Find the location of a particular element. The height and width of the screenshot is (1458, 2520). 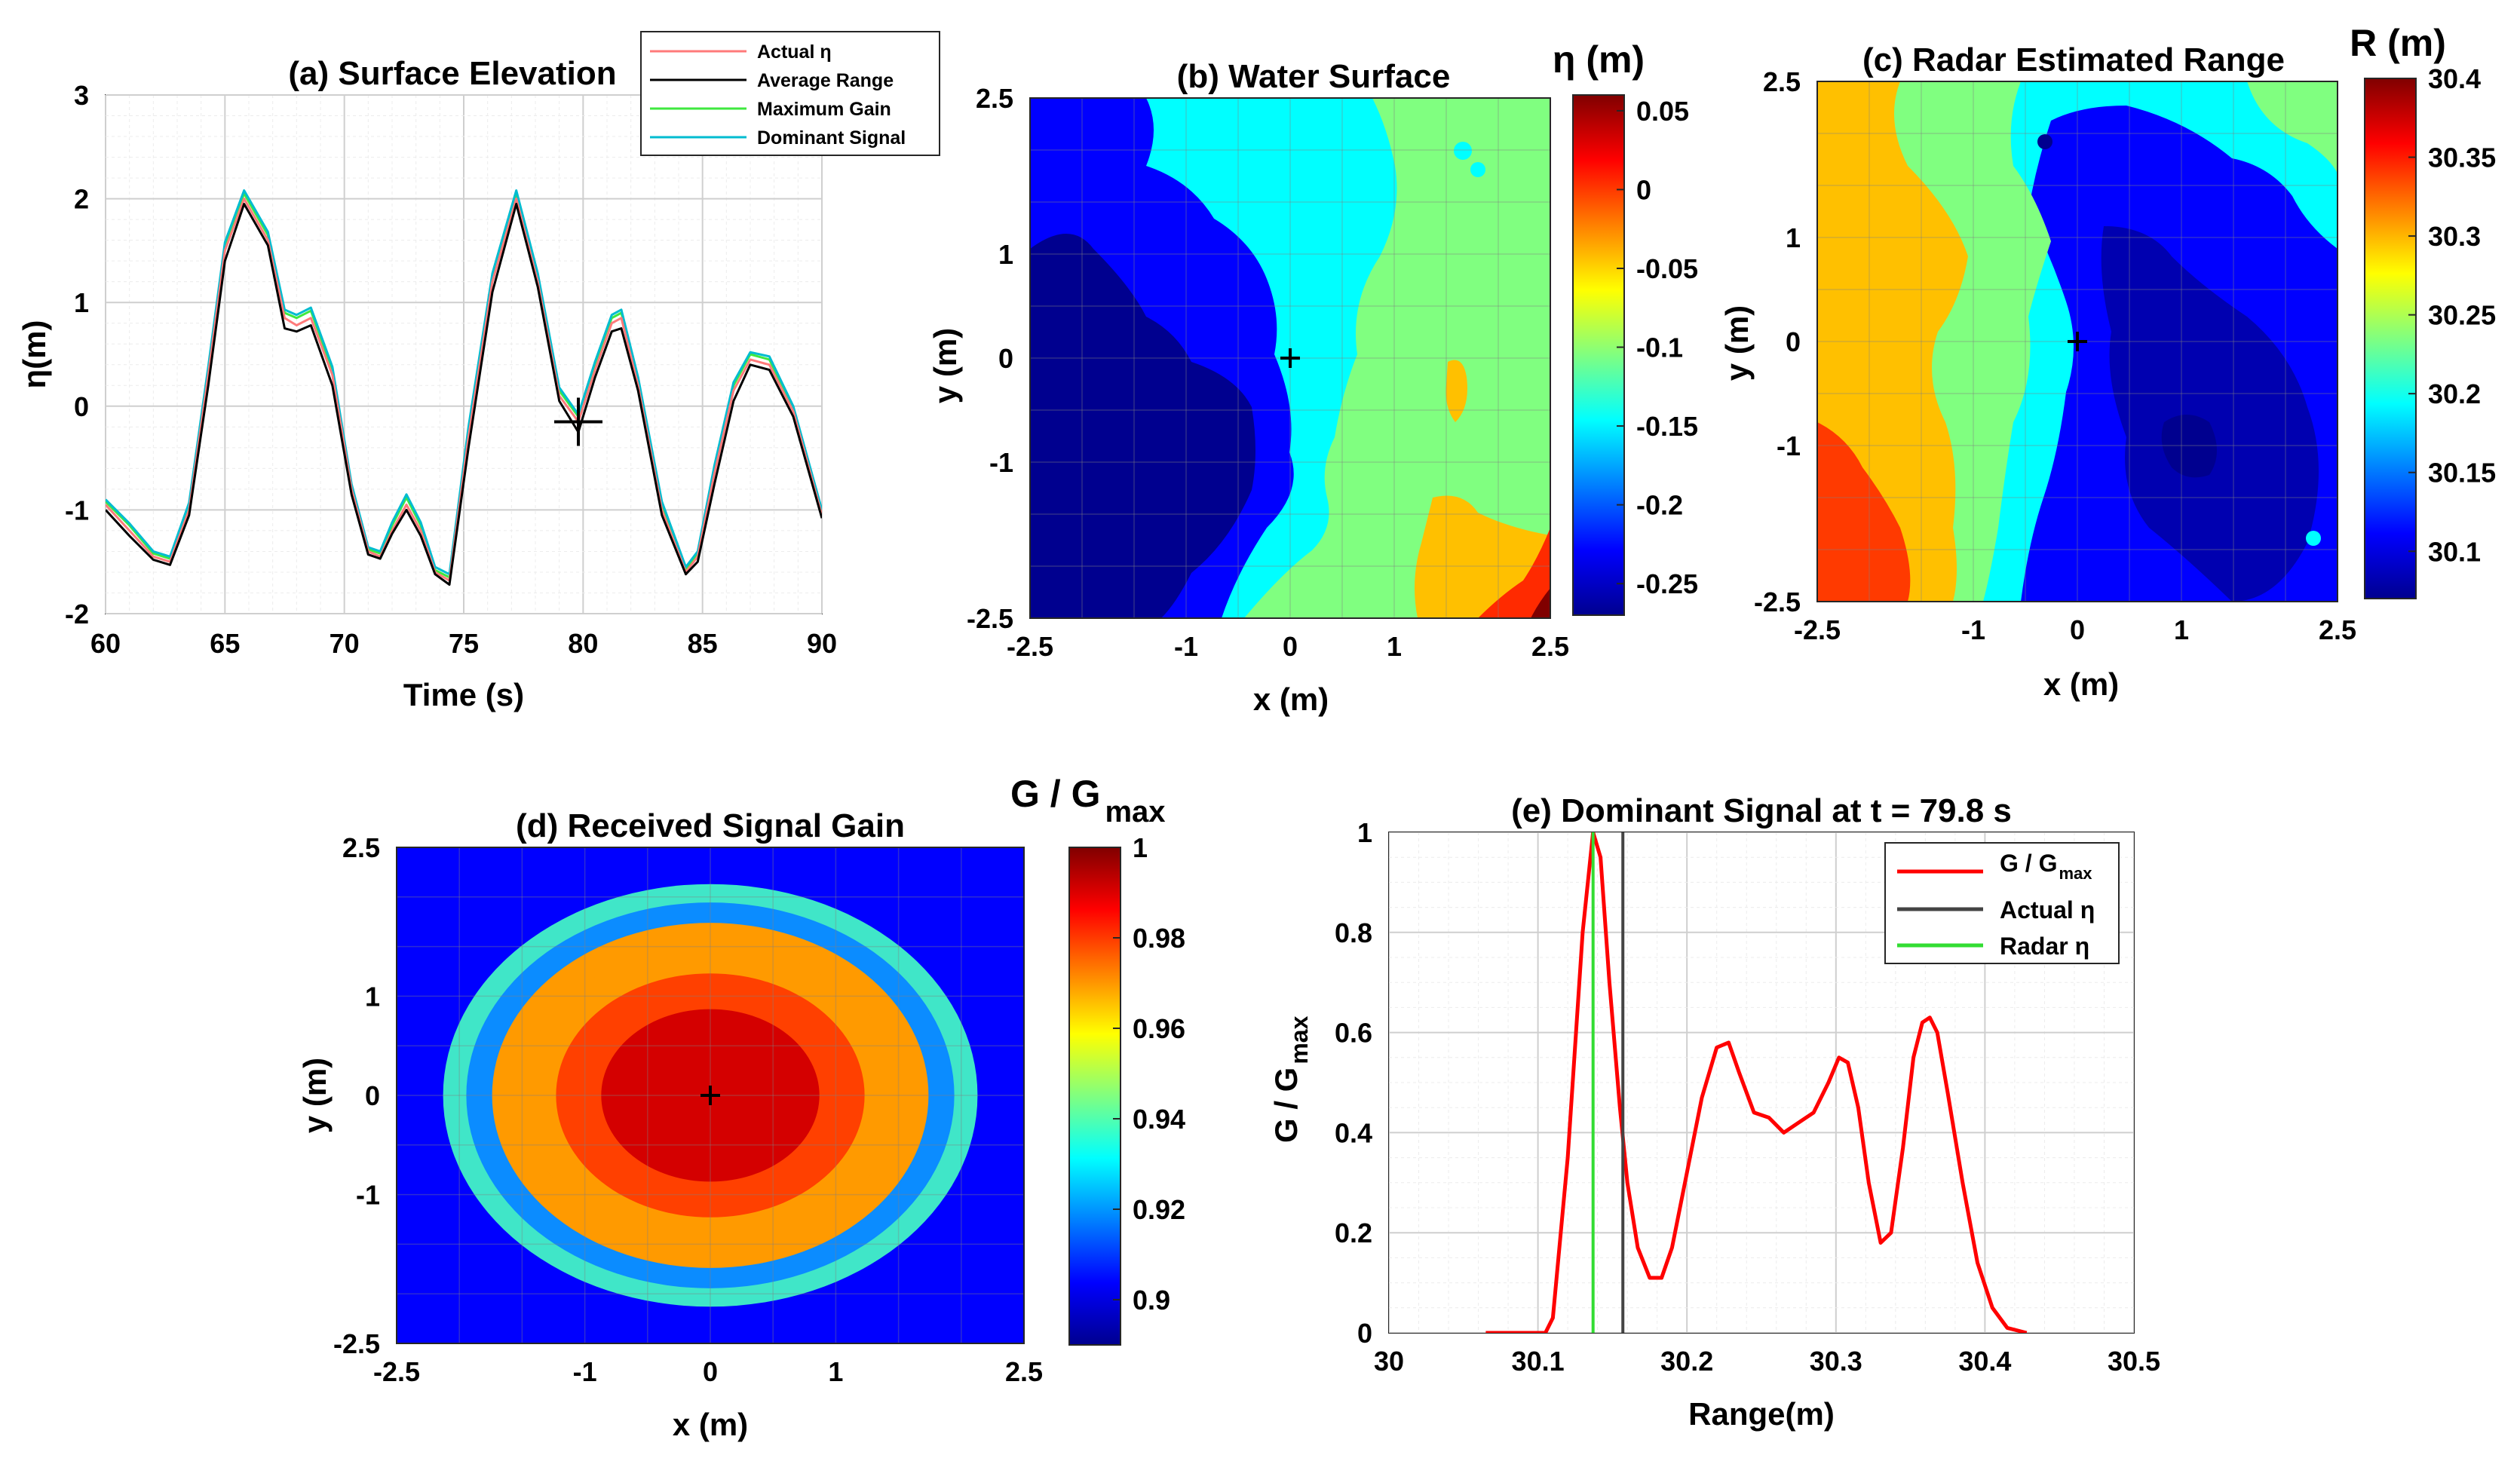

colorbar-tick-label: -0.25 is located at coordinates (1667, 583).